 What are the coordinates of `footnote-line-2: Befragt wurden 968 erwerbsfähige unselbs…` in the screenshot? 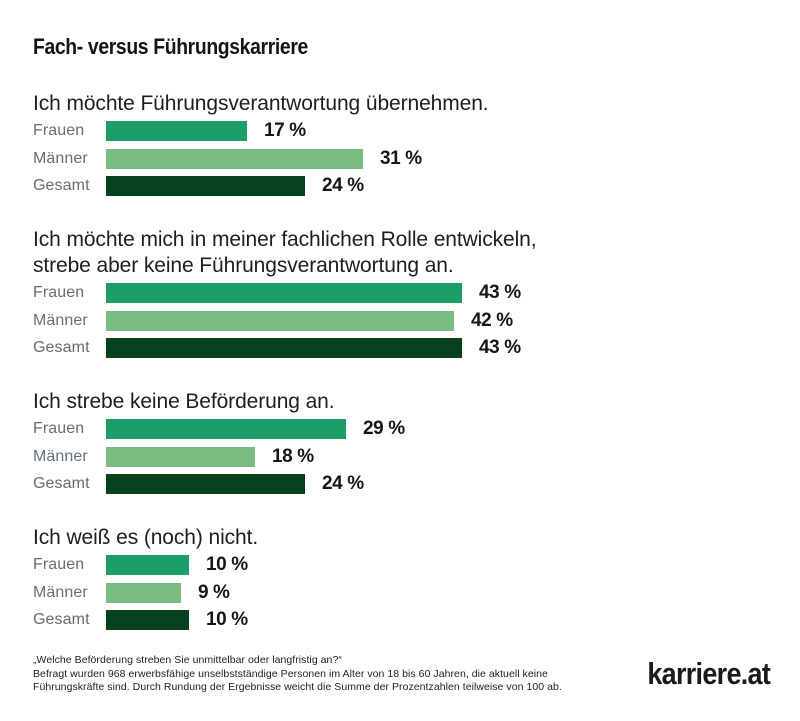 It's located at (290, 673).